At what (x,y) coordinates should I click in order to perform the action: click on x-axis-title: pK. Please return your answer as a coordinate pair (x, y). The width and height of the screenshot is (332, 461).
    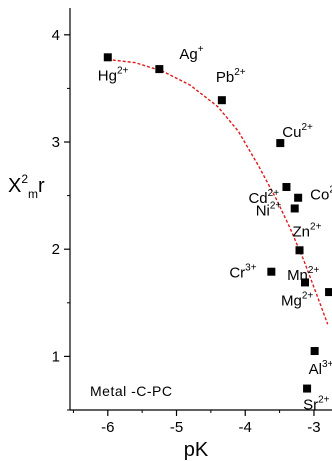
    Looking at the image, I should click on (196, 450).